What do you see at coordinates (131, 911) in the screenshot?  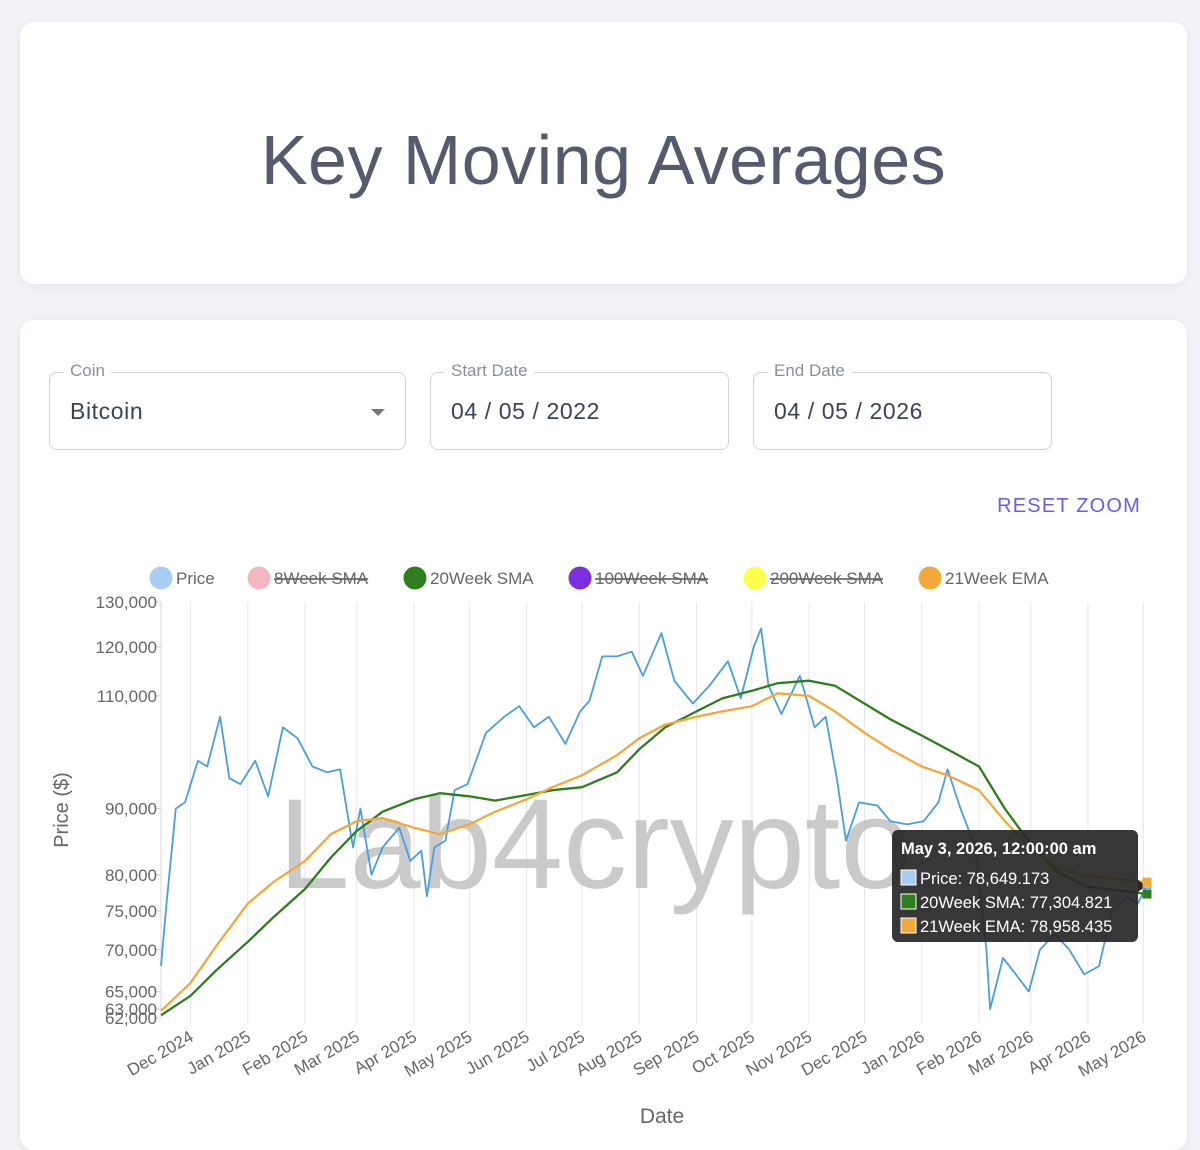 I see `y-tick-label: 75,000` at bounding box center [131, 911].